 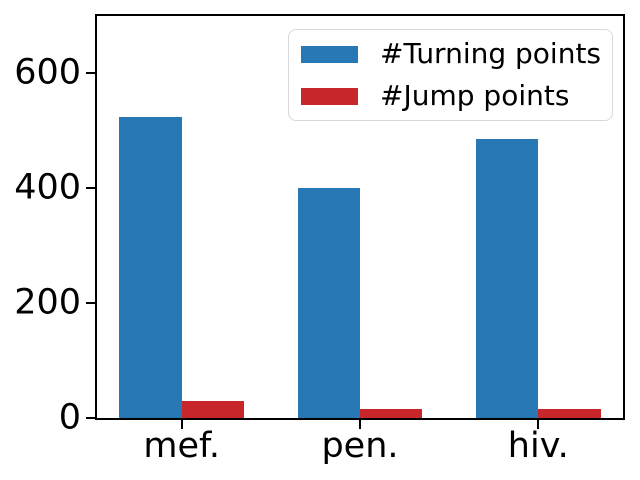 What do you see at coordinates (329, 54) in the screenshot?
I see `legend-swatch-turning-points` at bounding box center [329, 54].